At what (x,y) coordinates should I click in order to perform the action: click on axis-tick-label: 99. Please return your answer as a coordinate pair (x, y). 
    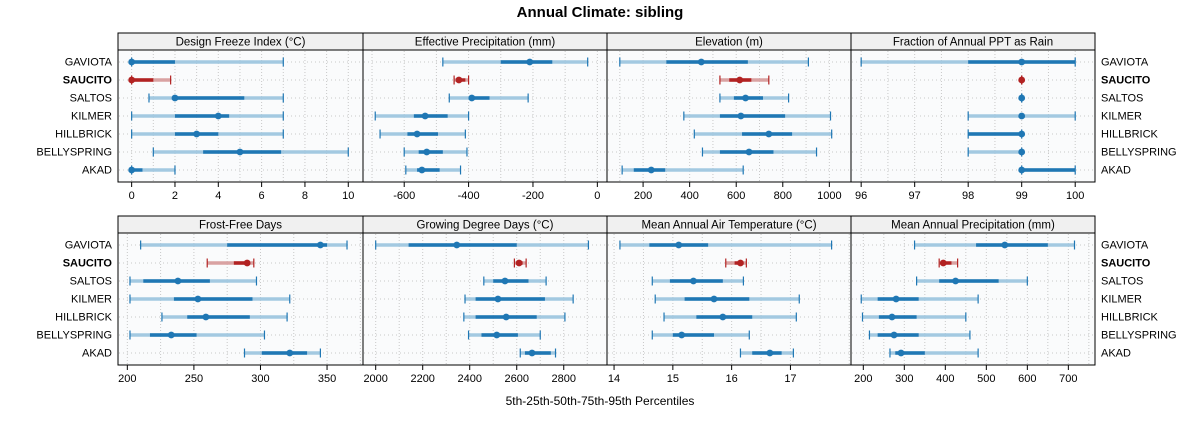
    Looking at the image, I should click on (1022, 196).